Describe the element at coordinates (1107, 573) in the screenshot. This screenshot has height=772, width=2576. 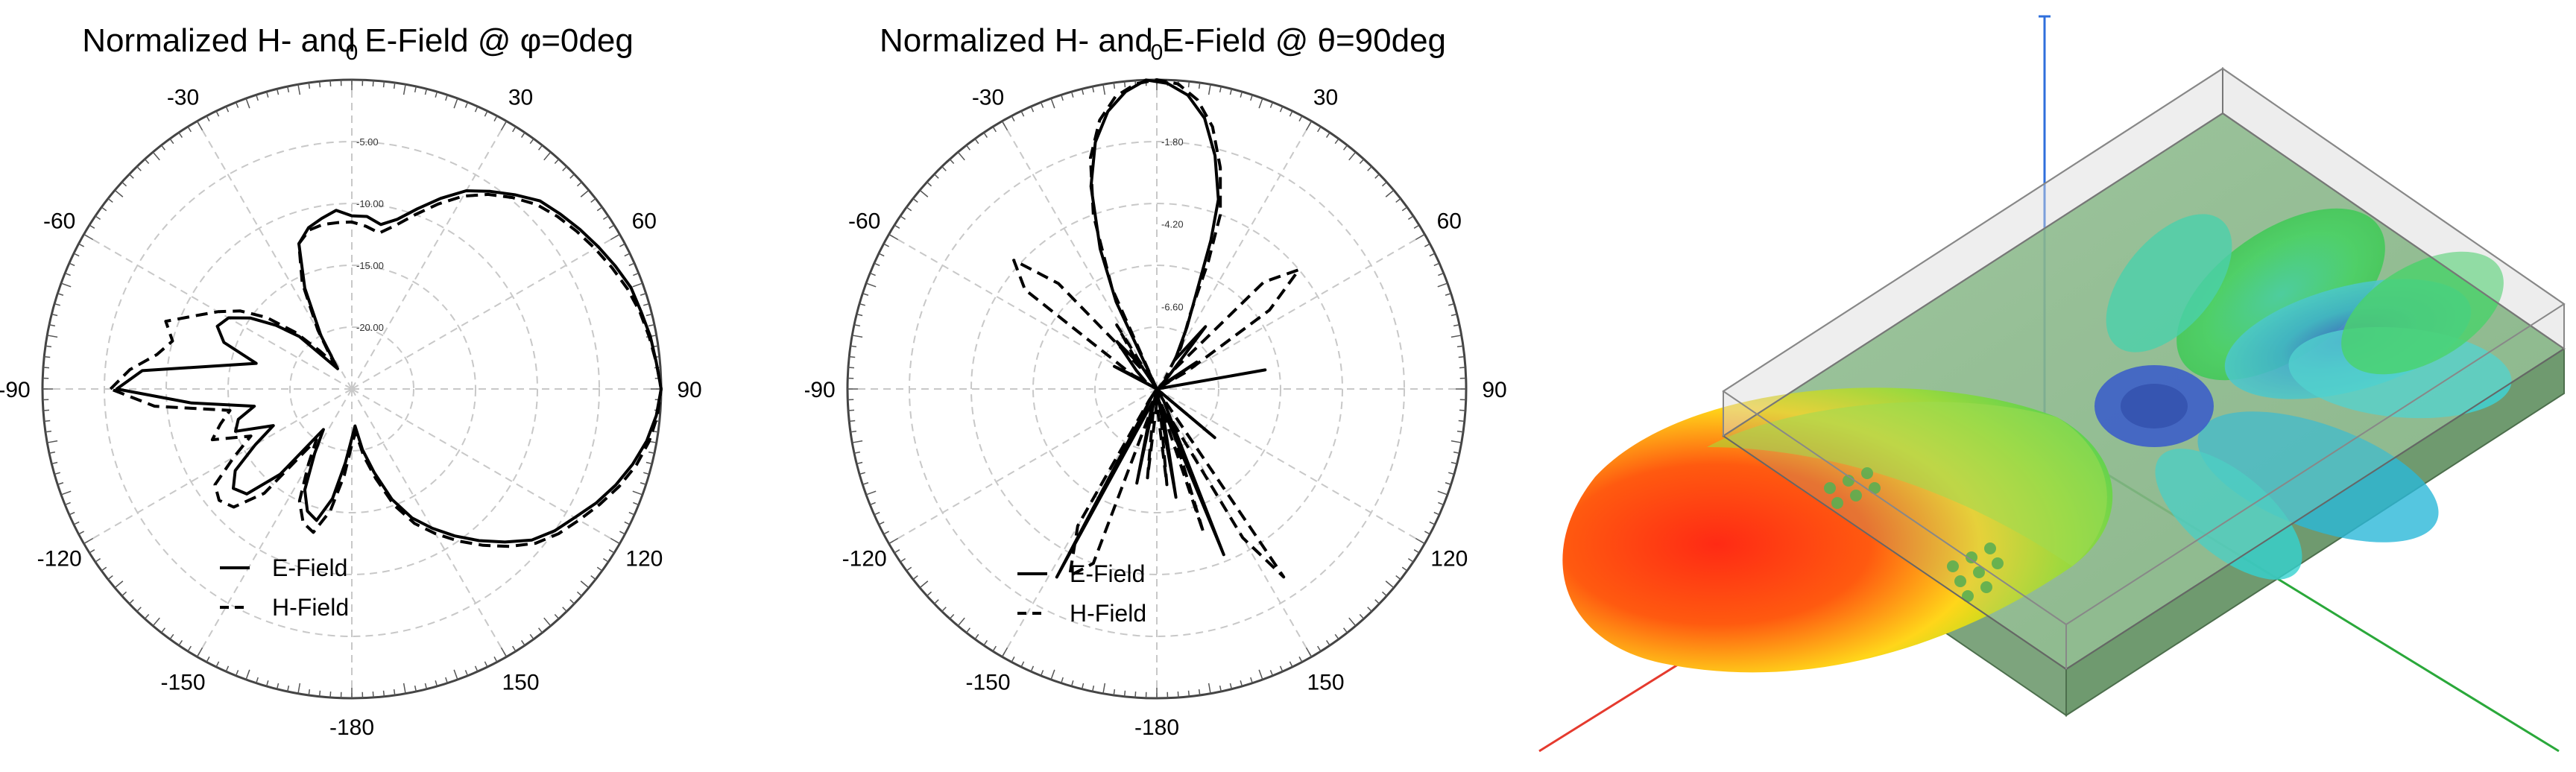
I see `legend-label: E-Field` at that location.